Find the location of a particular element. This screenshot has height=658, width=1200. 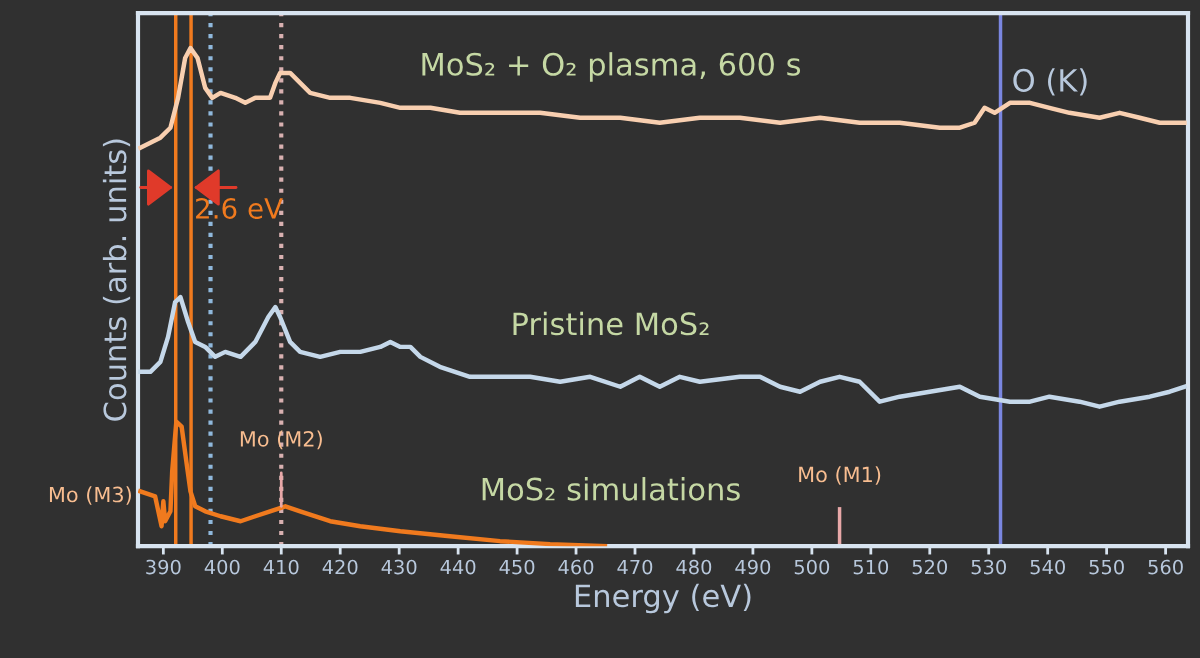

x-tick-label: 560 is located at coordinates (1165, 567).